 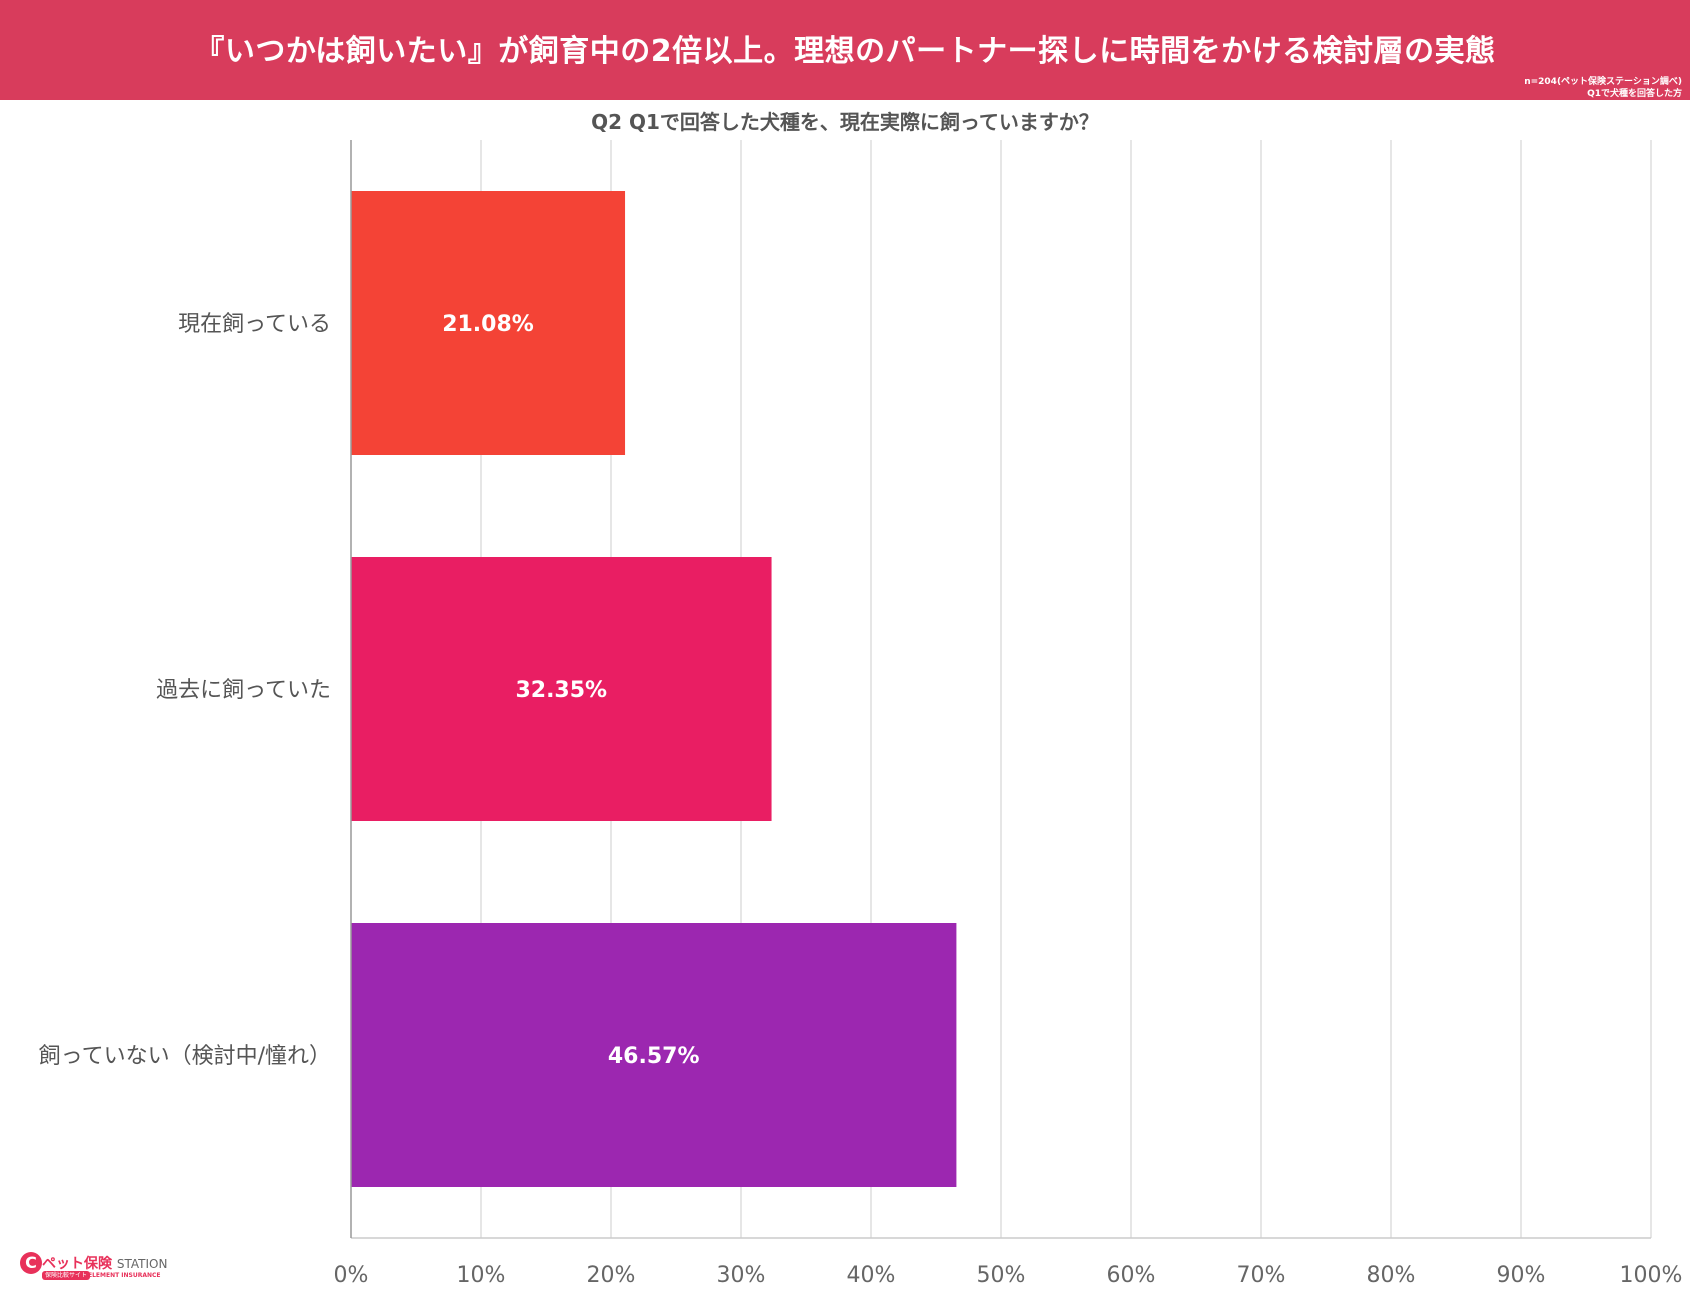 I want to click on survey-note-sample: n=204(ペット保険ステーション調べ), so click(x=1603, y=82).